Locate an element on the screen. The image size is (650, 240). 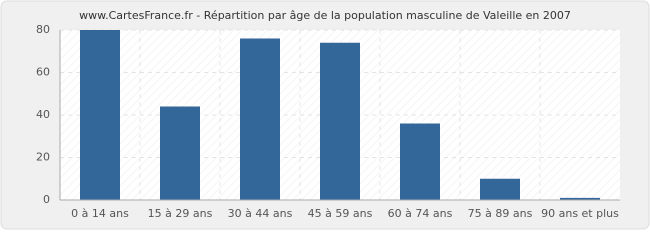
y-tick-label: 40 is located at coordinates (43, 114).